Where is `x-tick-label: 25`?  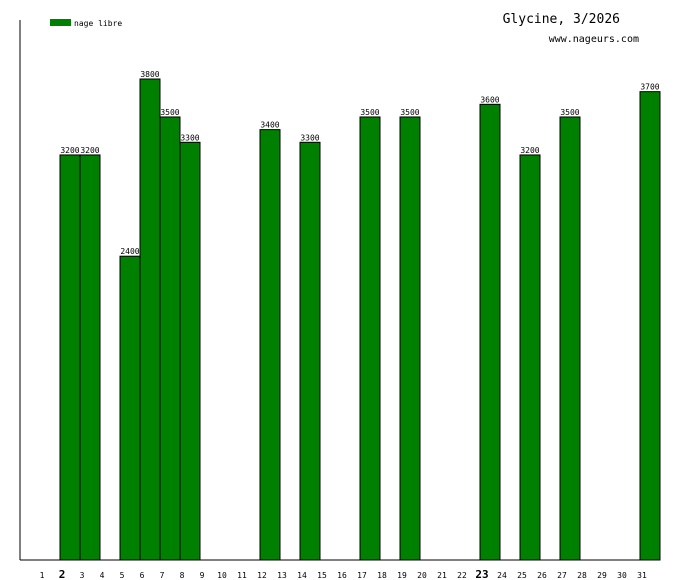
x-tick-label: 25 is located at coordinates (522, 575).